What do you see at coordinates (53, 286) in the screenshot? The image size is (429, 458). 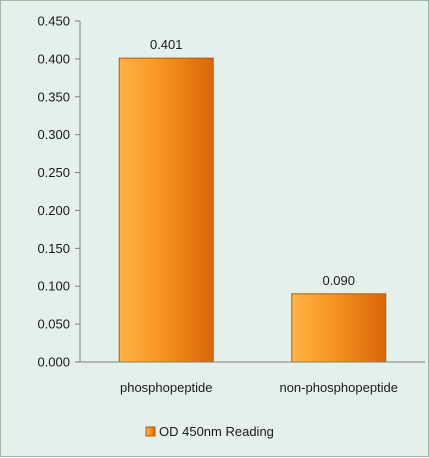 I see `y-tick-label: 0.100` at bounding box center [53, 286].